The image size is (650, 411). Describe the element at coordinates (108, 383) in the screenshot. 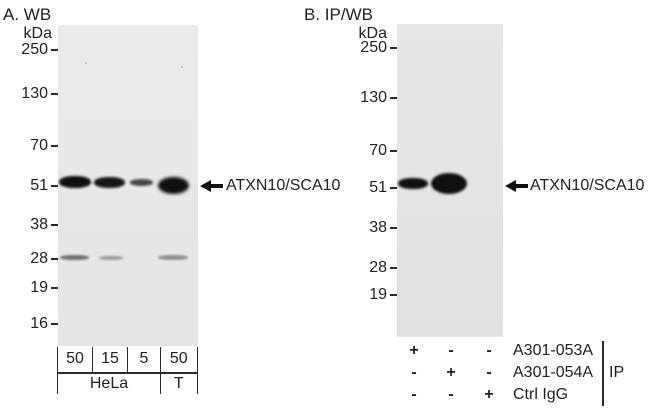

I see `sample-group-label: HeLa` at that location.